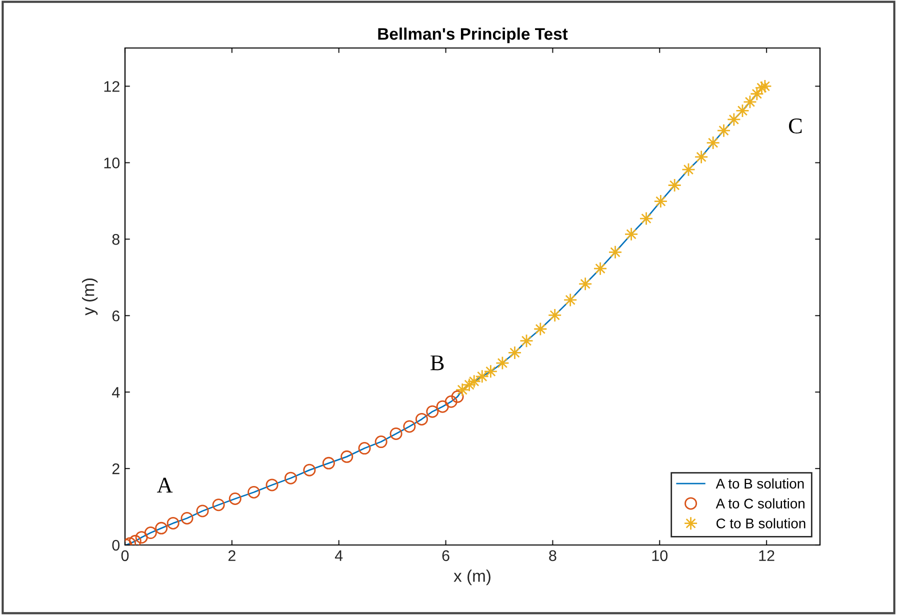 The height and width of the screenshot is (615, 897). Describe the element at coordinates (761, 523) in the screenshot. I see `legend-label: C to B solution` at that location.